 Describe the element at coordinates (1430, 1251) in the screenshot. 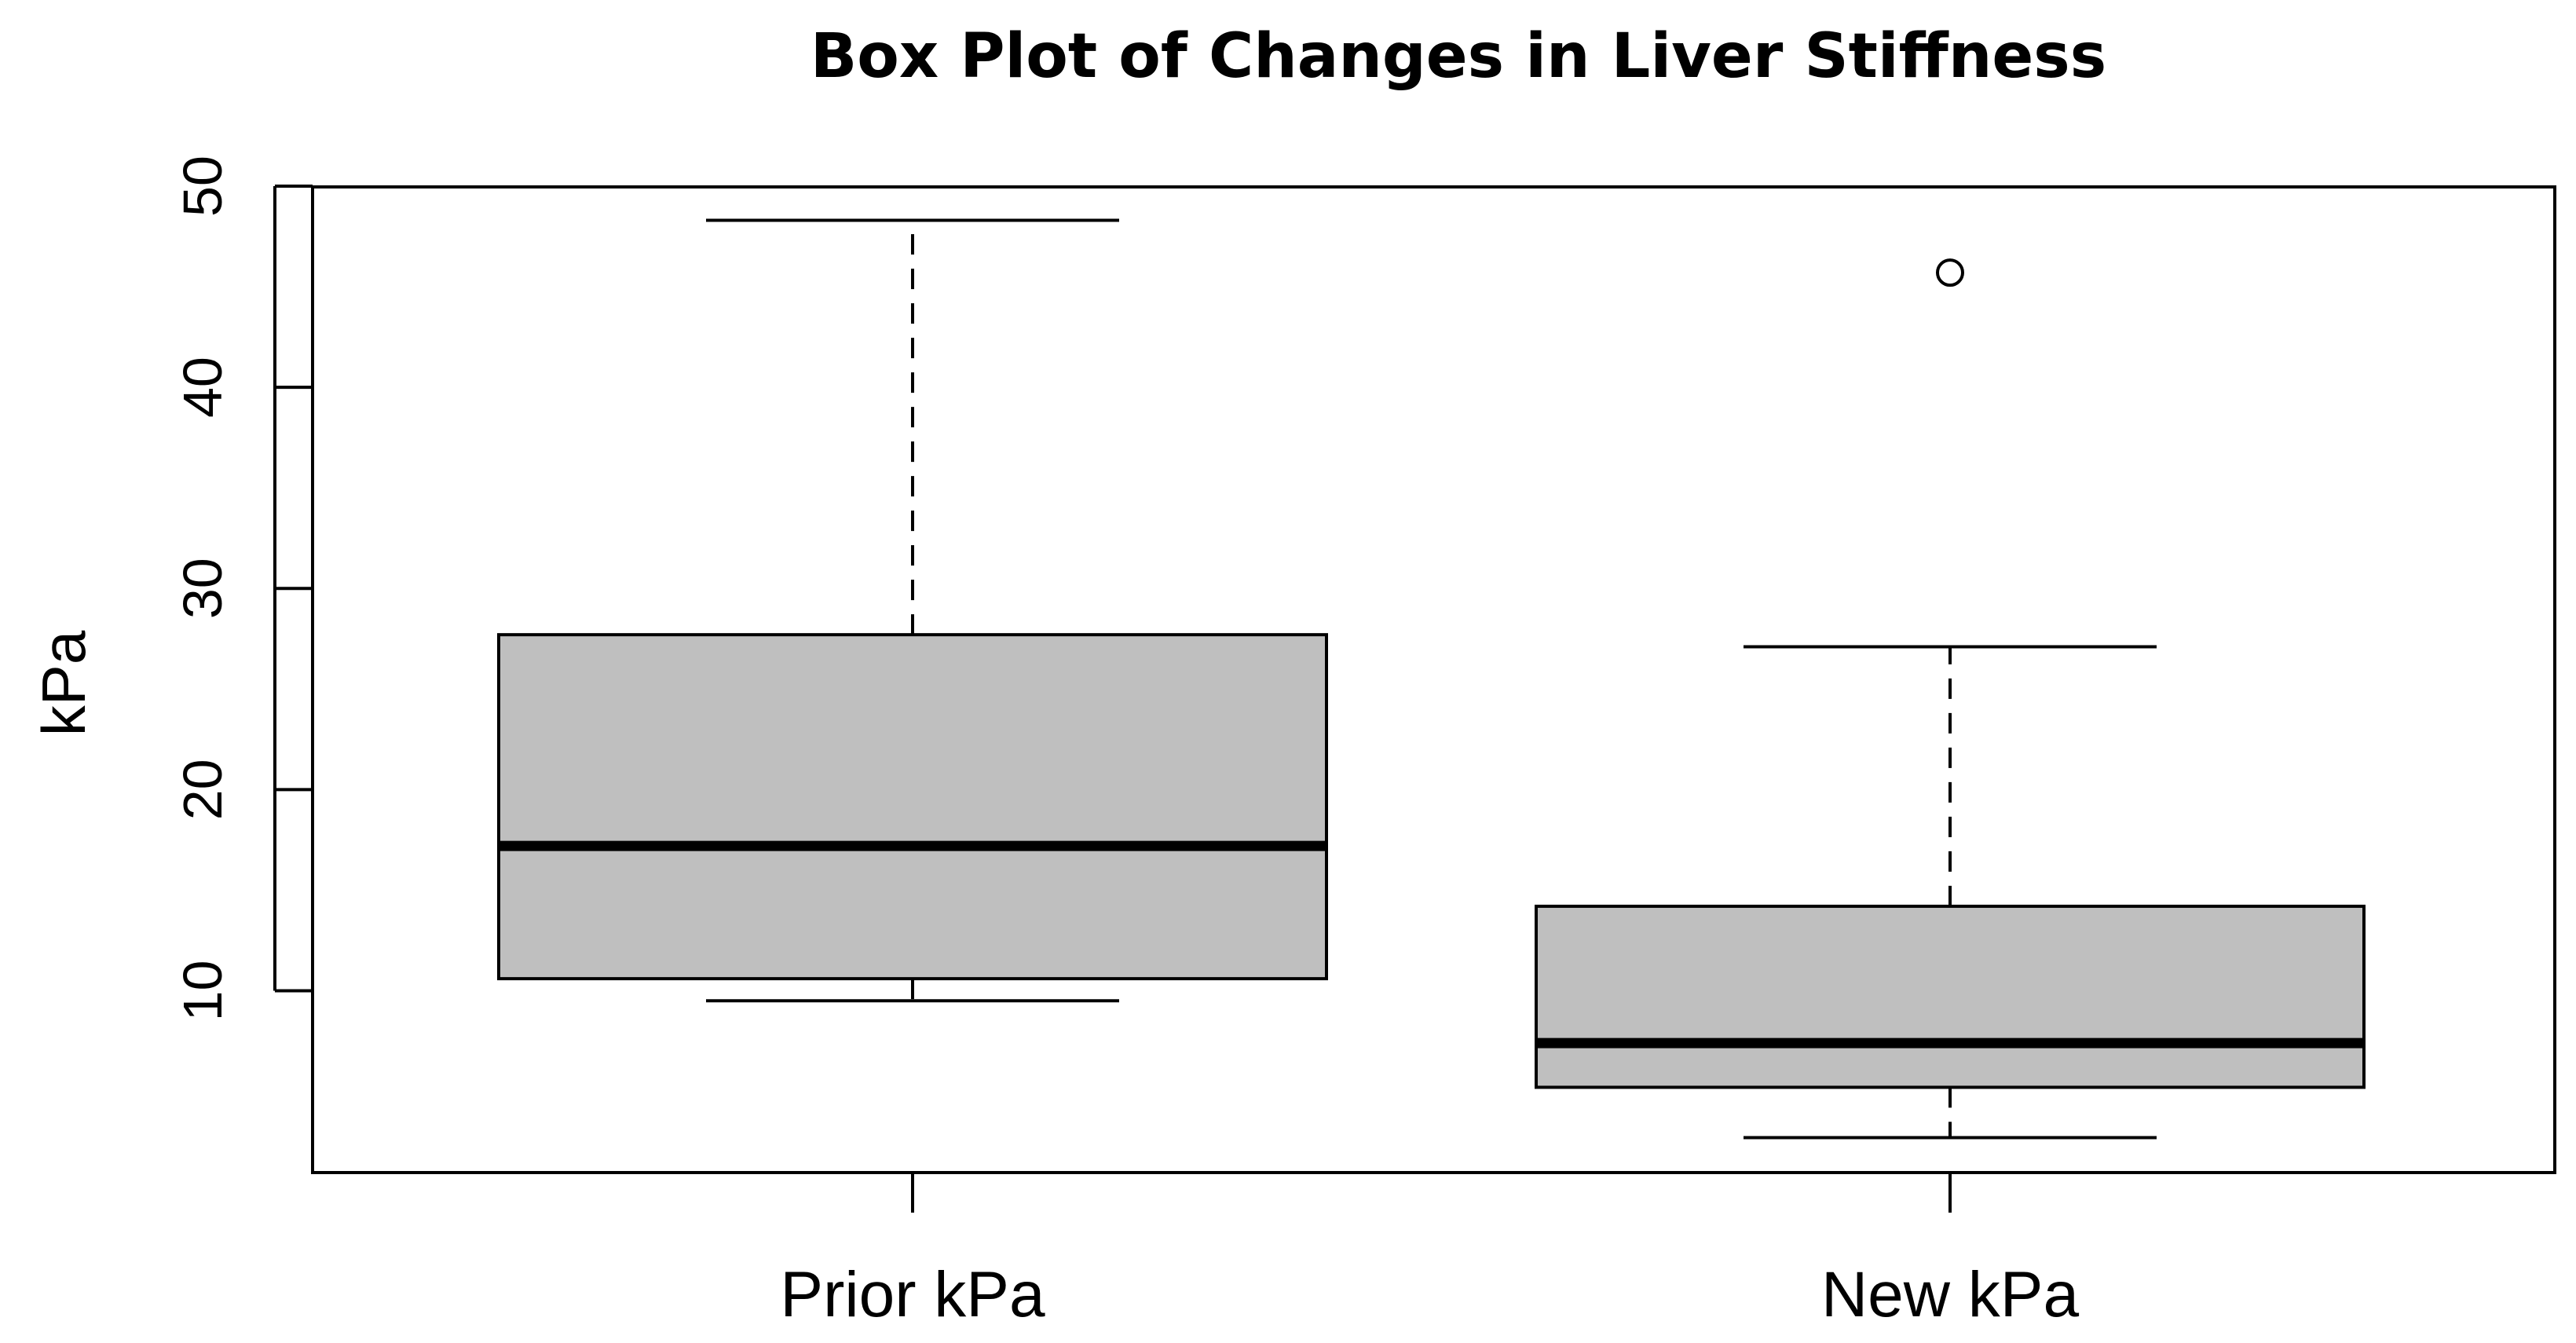

I see `x-axis-labels: Prior kPa New kPa` at that location.